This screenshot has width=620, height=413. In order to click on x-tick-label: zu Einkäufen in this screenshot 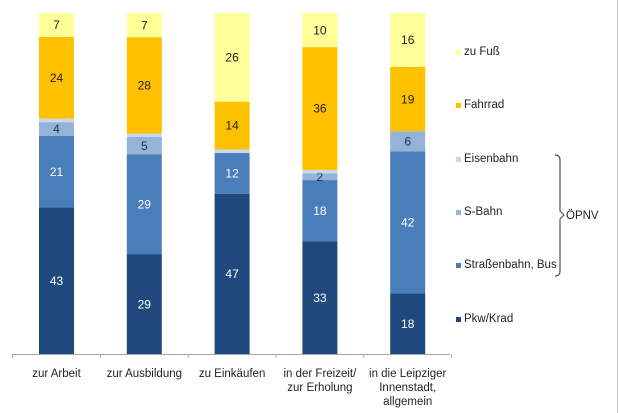, I will do `click(232, 374)`.